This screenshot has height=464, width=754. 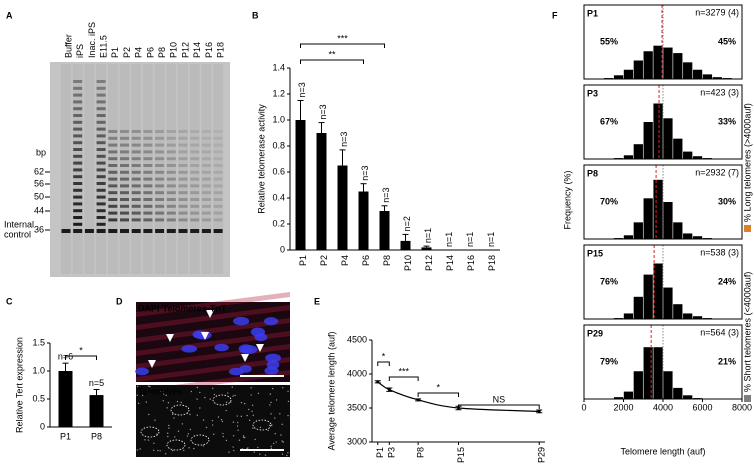 What do you see at coordinates (357, 407) in the screenshot?
I see `y-tick-label: 3500` at bounding box center [357, 407].